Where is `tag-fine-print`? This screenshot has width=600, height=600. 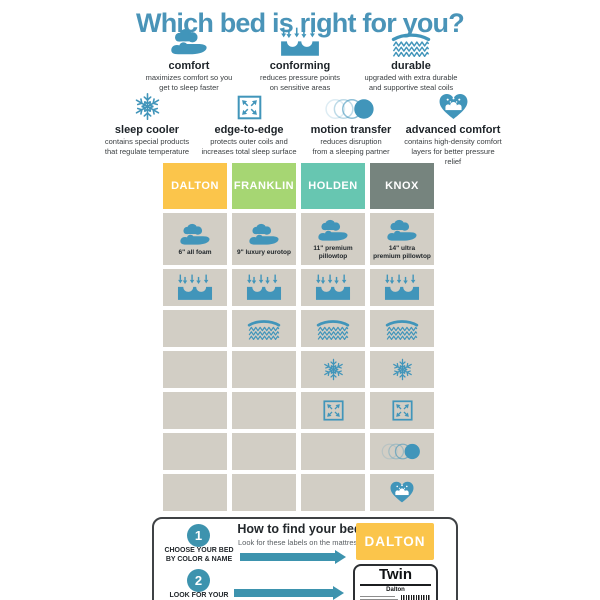
tag-fine-print is located at coordinates (379, 597).